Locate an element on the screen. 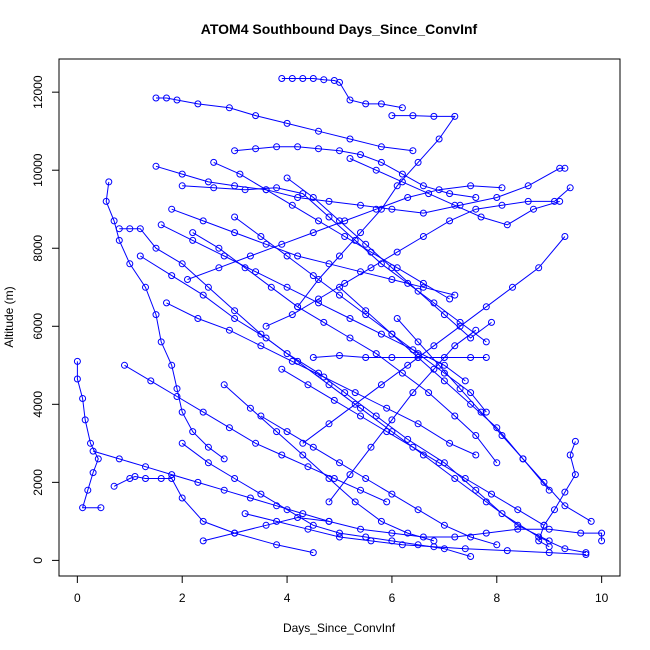 The image size is (650, 650). x-tick-label: 8 is located at coordinates (496, 598).